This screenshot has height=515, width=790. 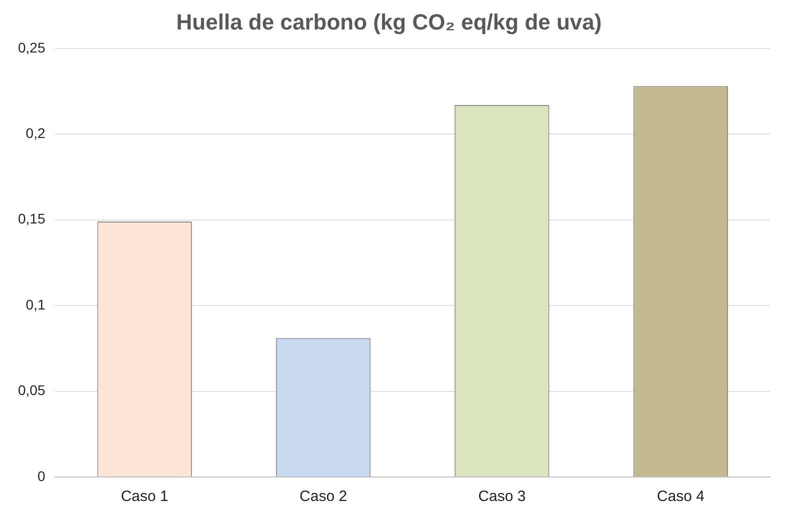 I want to click on chart-title: Huella de carbono (kg CO₂ eq/kg de uva), so click(x=389, y=21).